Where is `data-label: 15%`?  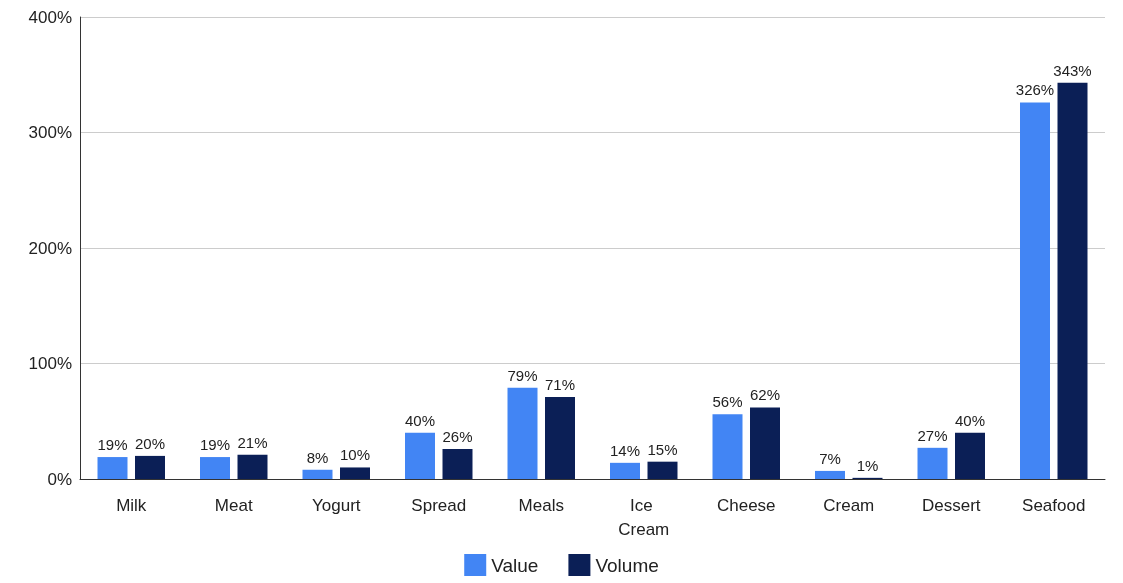 data-label: 15% is located at coordinates (662, 449).